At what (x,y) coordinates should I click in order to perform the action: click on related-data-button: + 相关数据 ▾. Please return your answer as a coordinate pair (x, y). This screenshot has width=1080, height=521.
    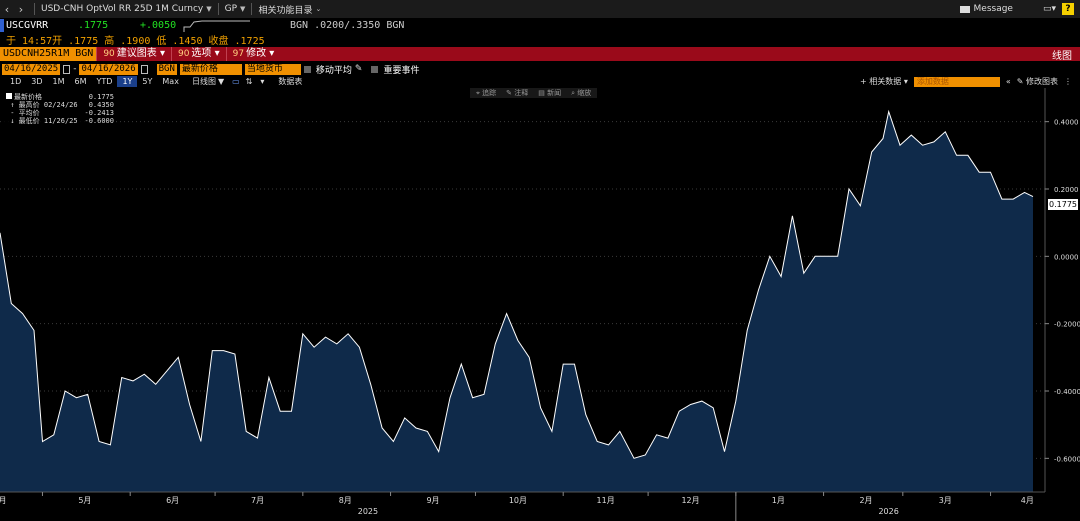
    Looking at the image, I should click on (884, 81).